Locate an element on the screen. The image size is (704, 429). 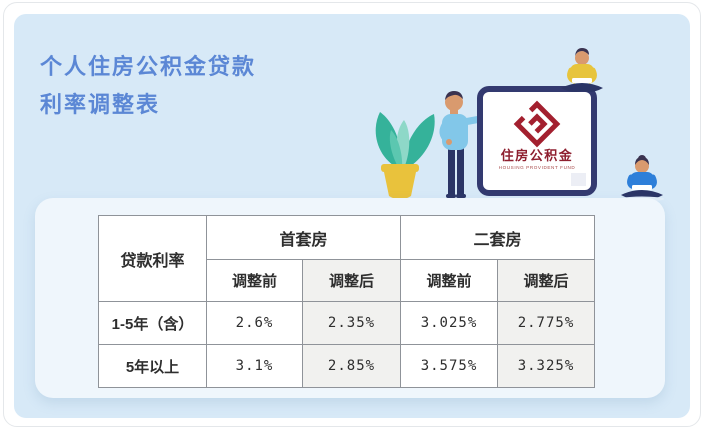
rate-value: 3.325% is located at coordinates (546, 366).